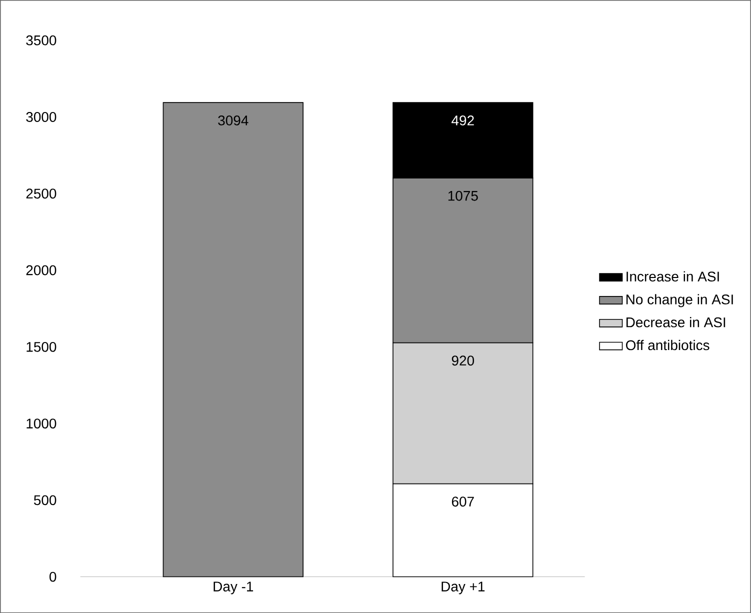 Image resolution: width=751 pixels, height=613 pixels. Describe the element at coordinates (41, 40) in the screenshot. I see `y-tick-label: 3500` at that location.